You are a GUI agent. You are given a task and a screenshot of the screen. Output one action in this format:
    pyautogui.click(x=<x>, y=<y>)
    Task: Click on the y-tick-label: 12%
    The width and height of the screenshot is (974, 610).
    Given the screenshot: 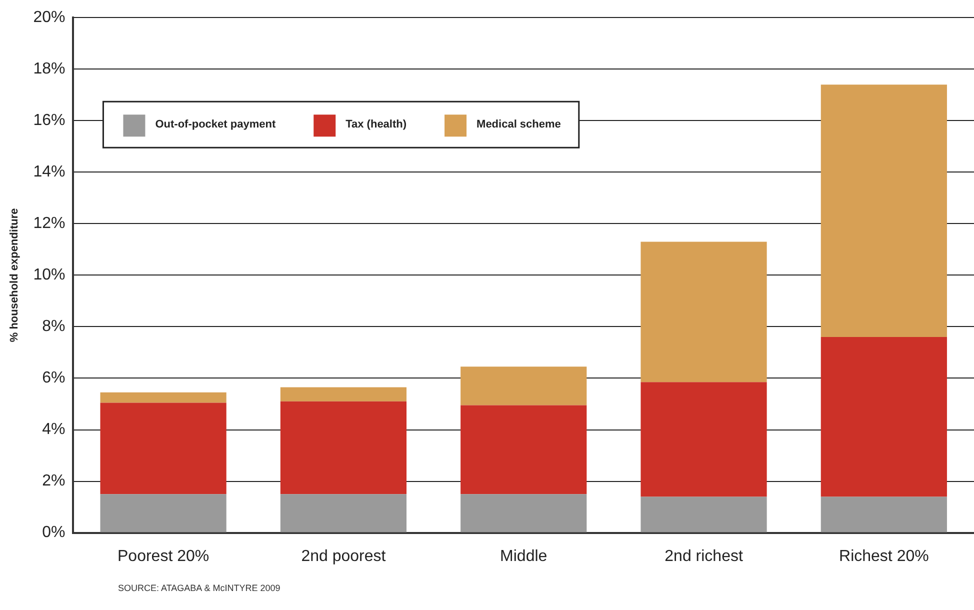 What is the action you would take?
    pyautogui.click(x=49, y=223)
    